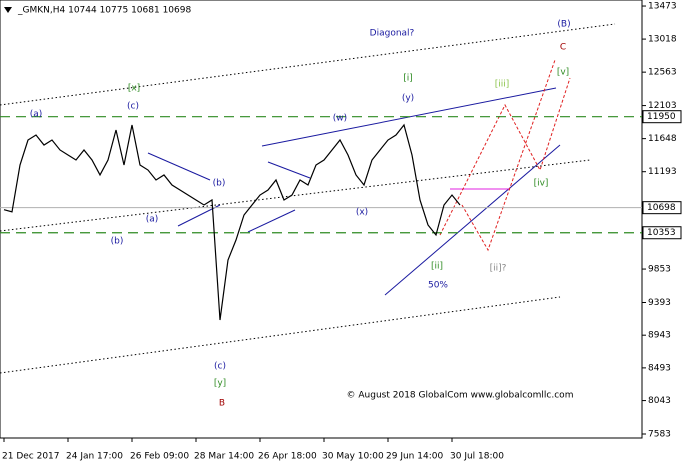 The width and height of the screenshot is (682, 469). Describe the element at coordinates (502, 85) in the screenshot. I see `annotation: [iii]` at that location.